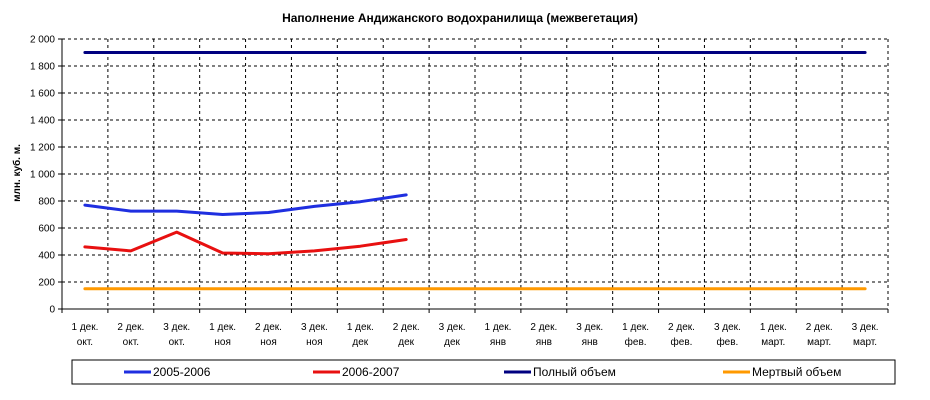  I want to click on legend-label-2: 2006-2007, so click(371, 372).